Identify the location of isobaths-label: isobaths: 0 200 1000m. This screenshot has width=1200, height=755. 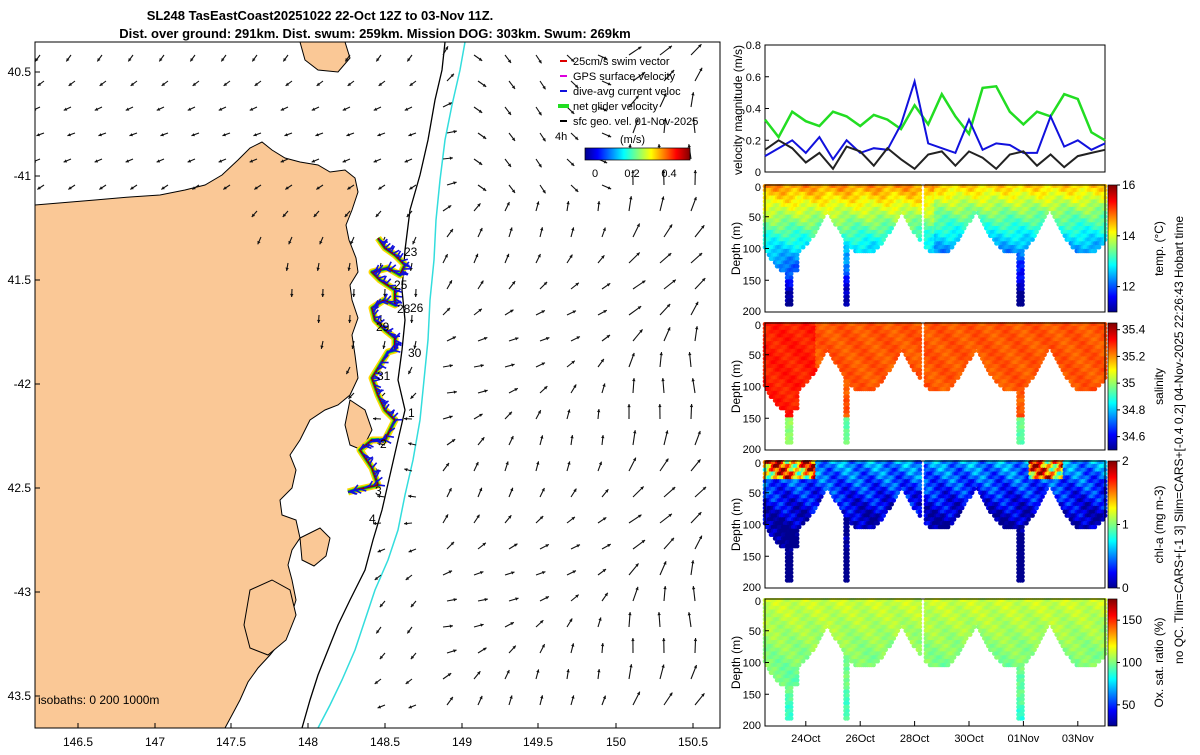
(98, 700).